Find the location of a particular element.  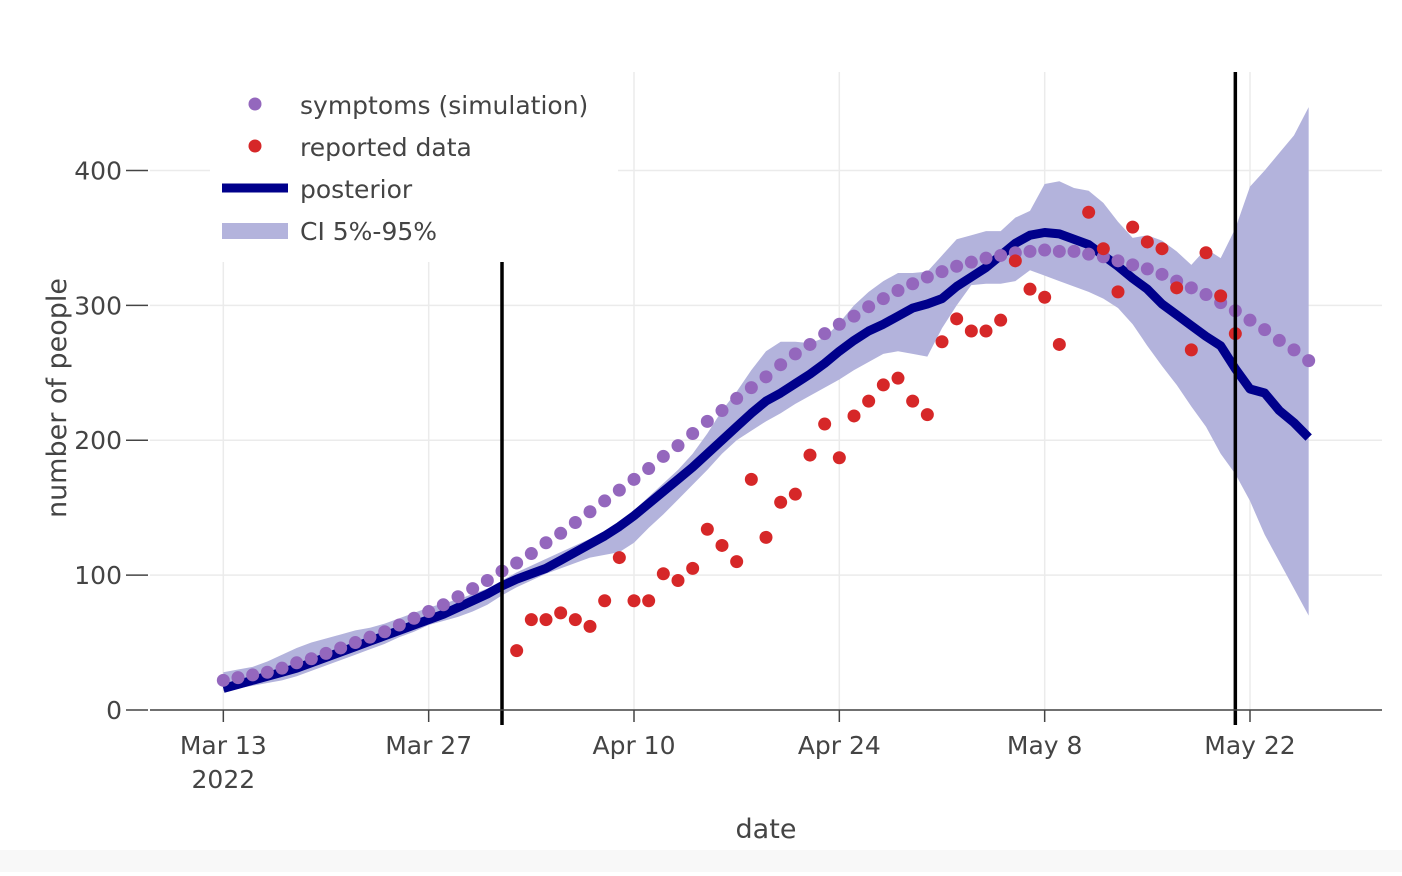

y-tick-label: 200 is located at coordinates (98, 440).